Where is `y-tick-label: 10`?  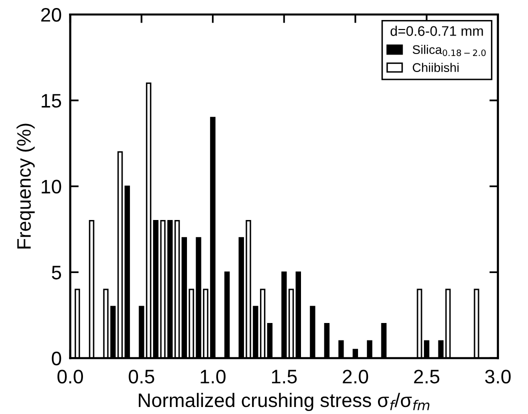 y-tick-label: 10 is located at coordinates (52, 187).